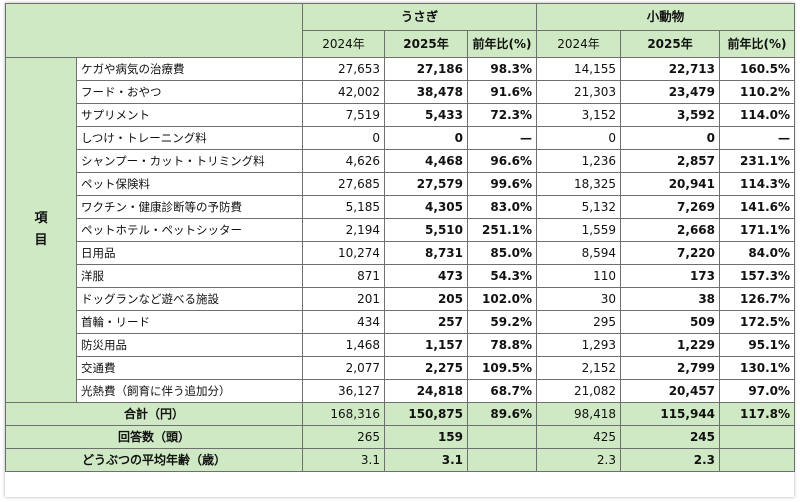 The width and height of the screenshot is (800, 502). Describe the element at coordinates (502, 414) in the screenshot. I see `total-rabbit-yoy: 89.6%` at that location.